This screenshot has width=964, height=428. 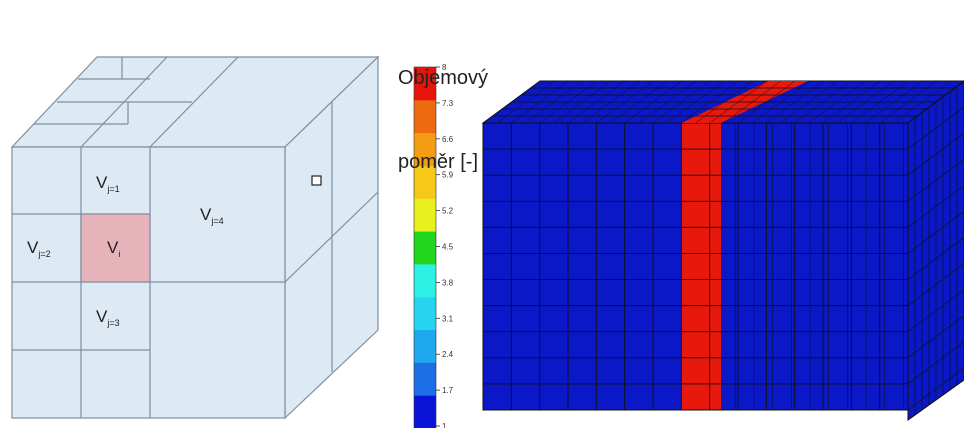 I want to click on scale-title-line2: poměr [-], so click(x=438, y=162).